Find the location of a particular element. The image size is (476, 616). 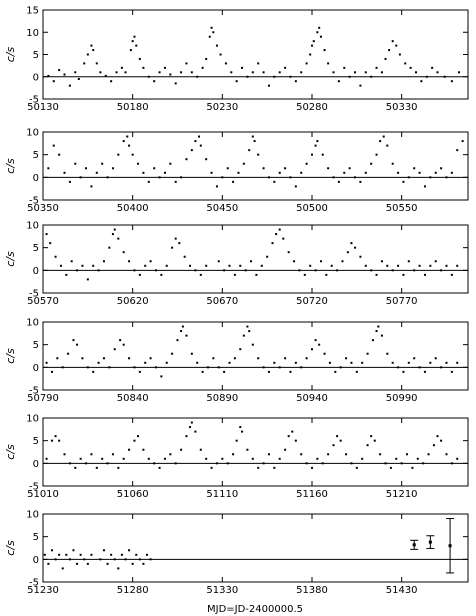

y-tick-label: 5 is located at coordinates (36, 155).